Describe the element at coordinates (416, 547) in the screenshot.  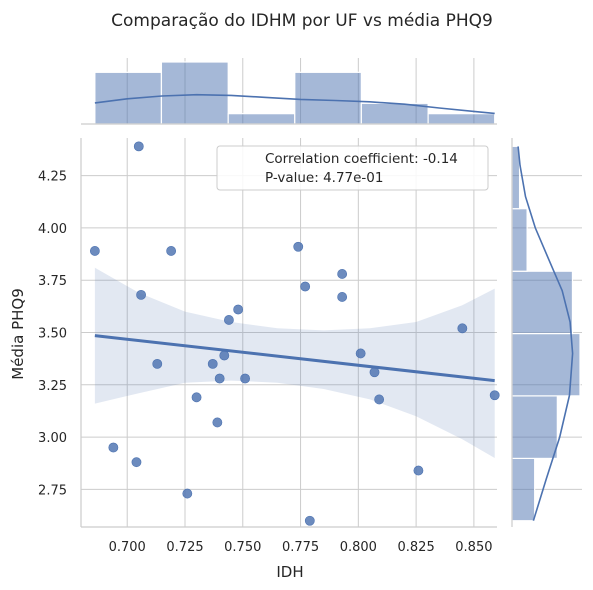
I see `x-tick-label: 0.825` at that location.